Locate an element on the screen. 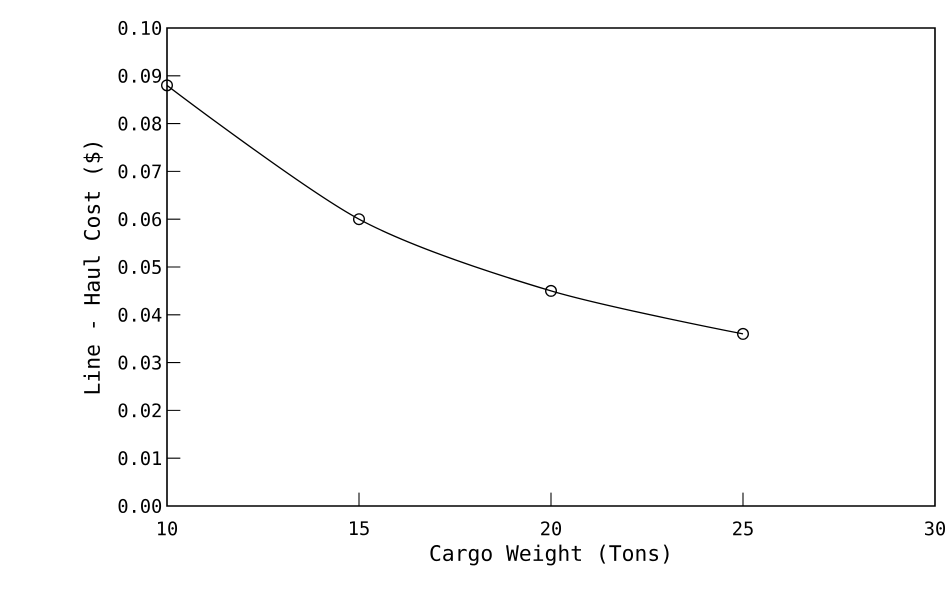 The width and height of the screenshot is (951, 613). y-tick-label: 0.07 is located at coordinates (139, 171).